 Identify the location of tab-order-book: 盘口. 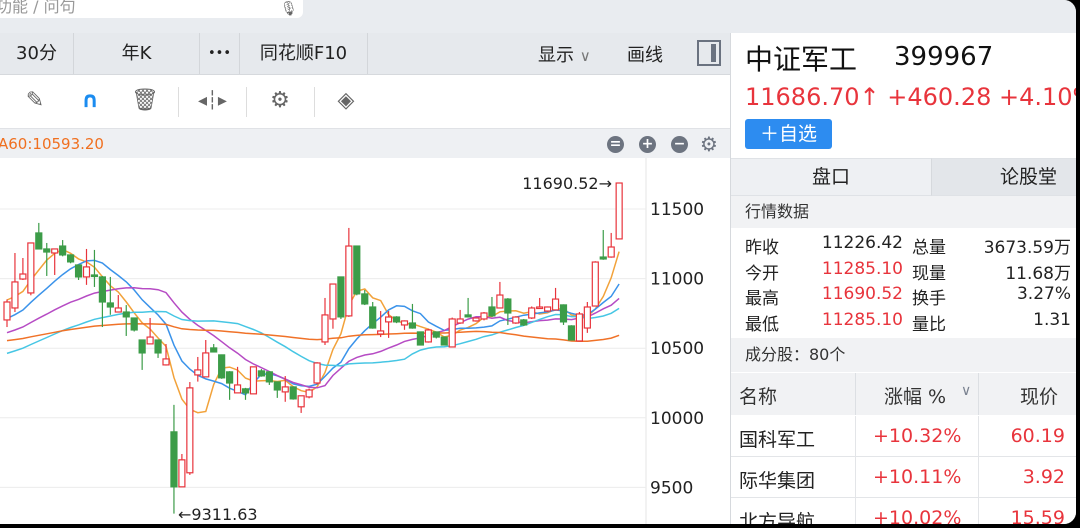
(831, 177).